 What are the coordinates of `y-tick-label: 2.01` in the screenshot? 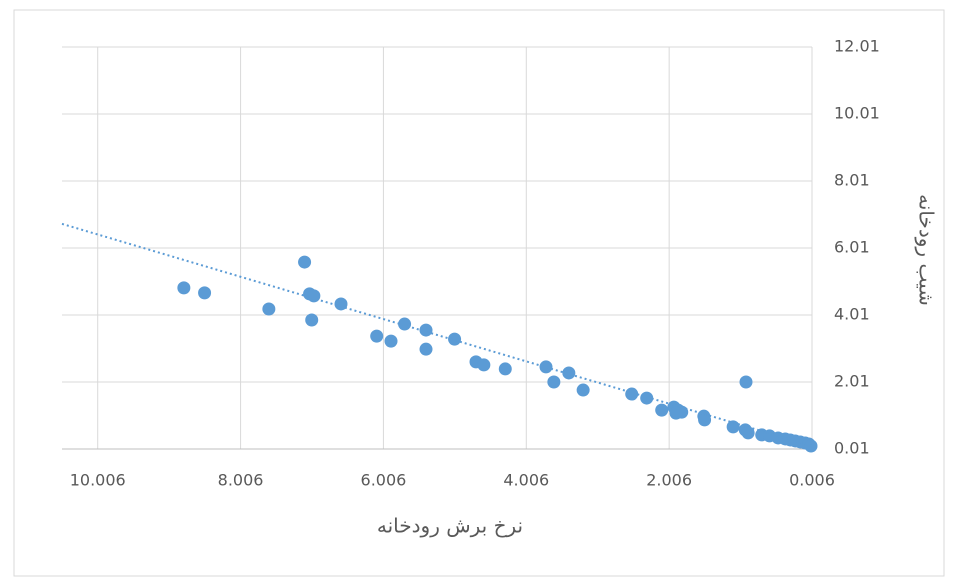 It's located at (852, 381).